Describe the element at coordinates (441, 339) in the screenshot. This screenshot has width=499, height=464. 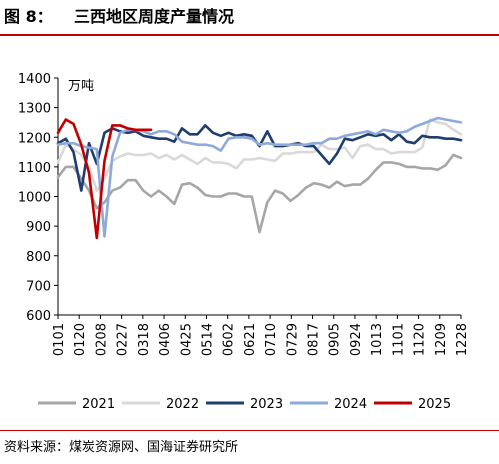
I see `x-tick-label: 1209` at that location.